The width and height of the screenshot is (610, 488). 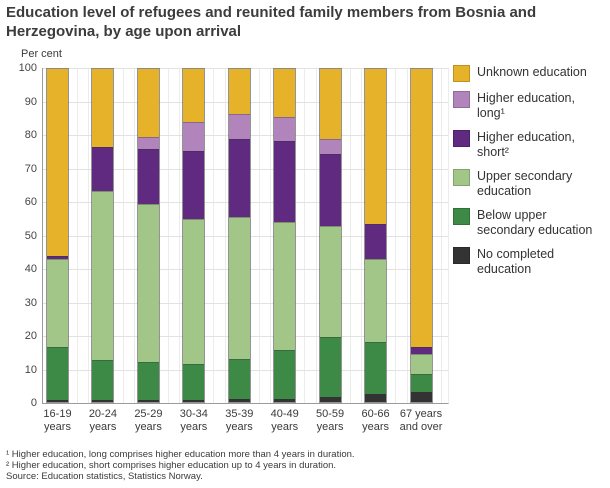 I want to click on legend-swatch-unknown, so click(x=461, y=73).